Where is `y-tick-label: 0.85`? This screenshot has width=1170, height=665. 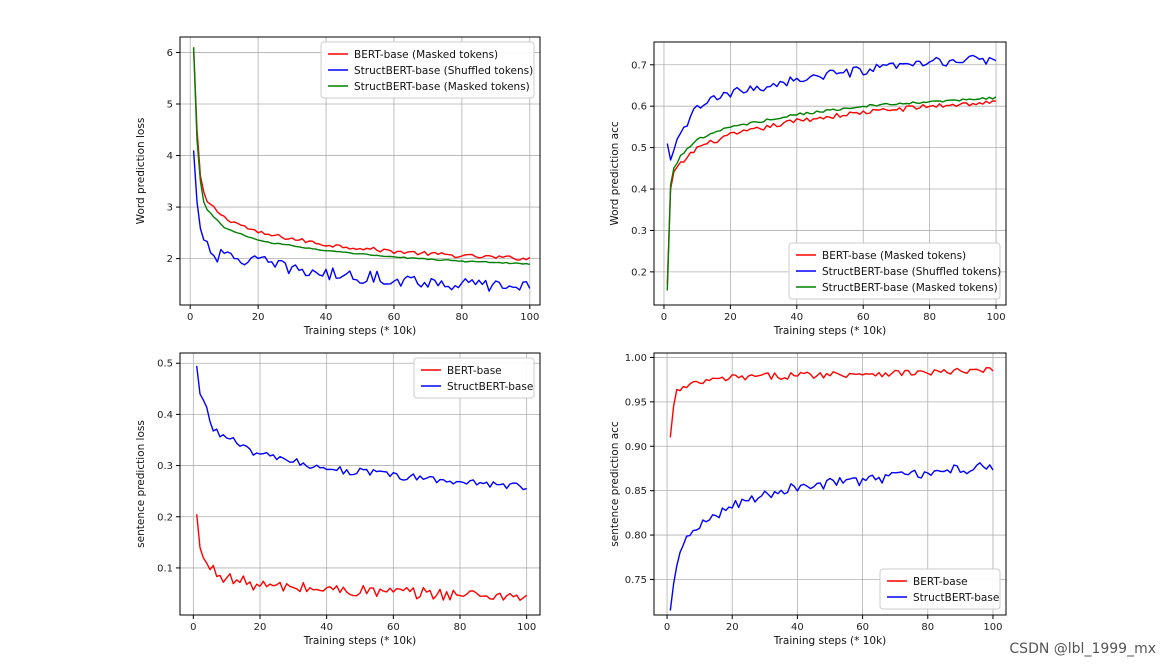
y-tick-label: 0.85 is located at coordinates (636, 491).